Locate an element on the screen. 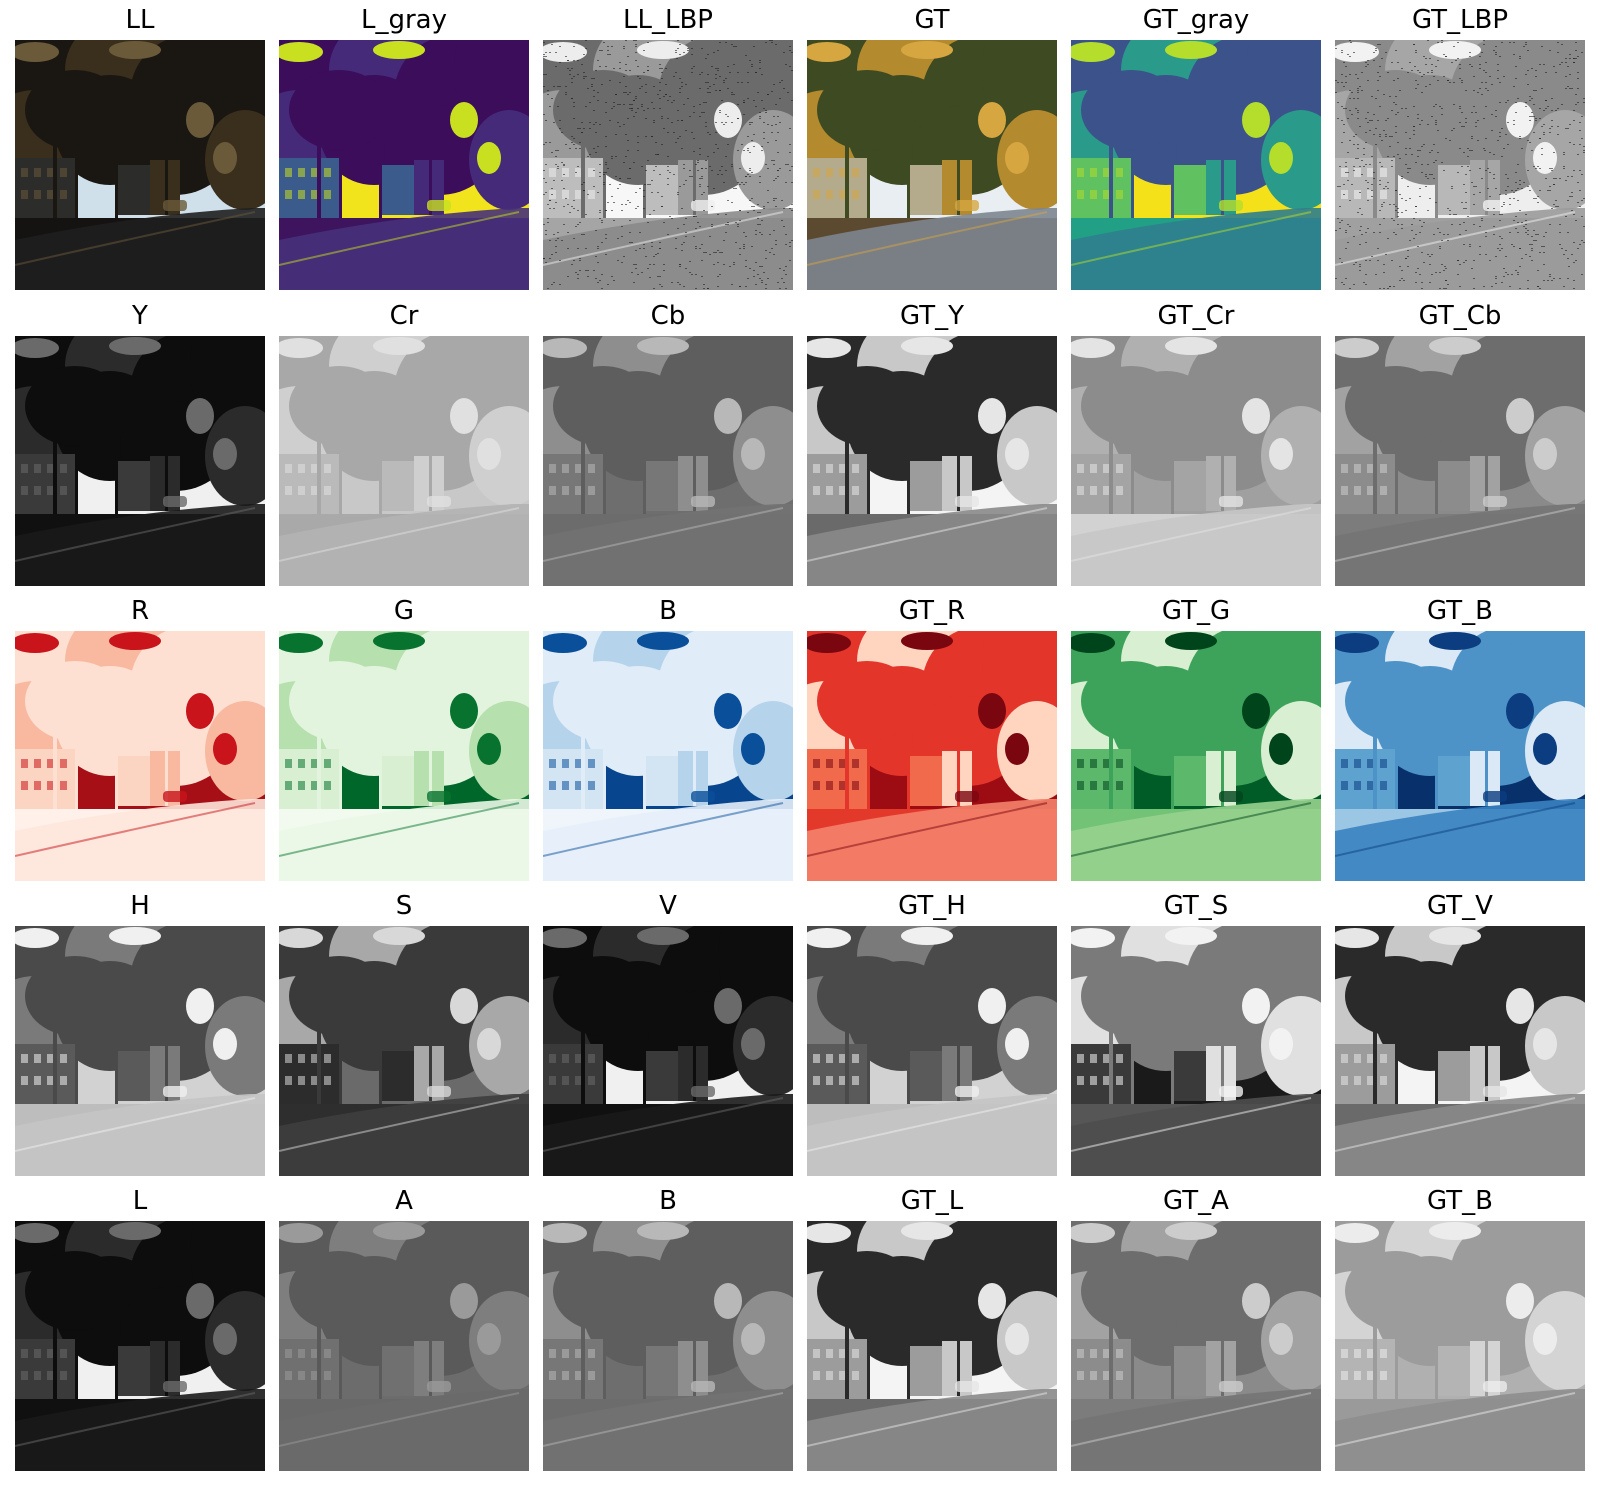  panel-a: A is located at coordinates (404, 1326).